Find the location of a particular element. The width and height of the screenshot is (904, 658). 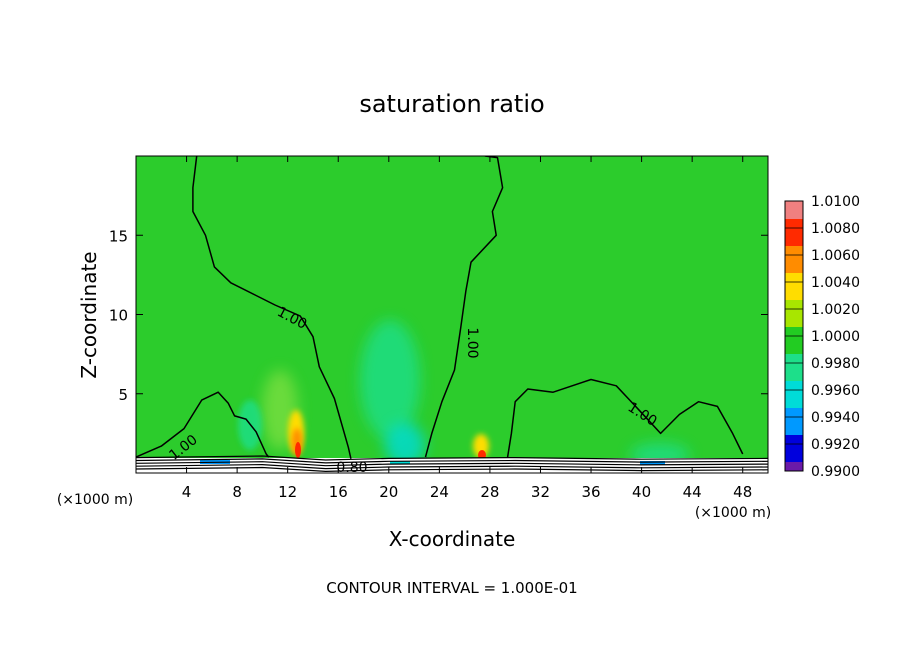

x-tick-label: 48 is located at coordinates (742, 492).